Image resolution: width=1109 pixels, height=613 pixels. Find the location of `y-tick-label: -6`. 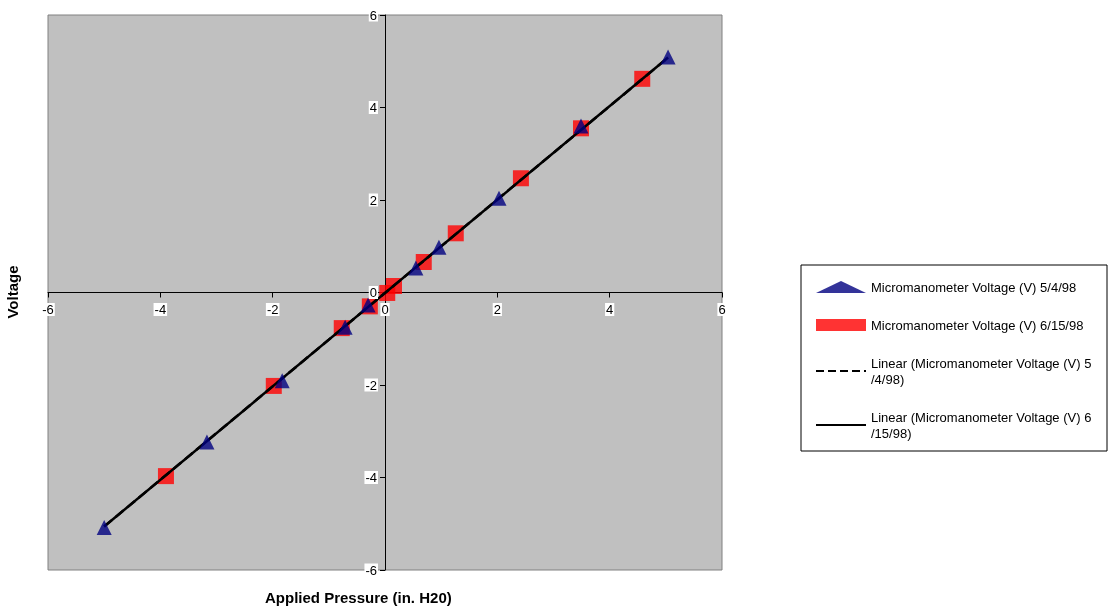

y-tick-label: -6 is located at coordinates (371, 570).